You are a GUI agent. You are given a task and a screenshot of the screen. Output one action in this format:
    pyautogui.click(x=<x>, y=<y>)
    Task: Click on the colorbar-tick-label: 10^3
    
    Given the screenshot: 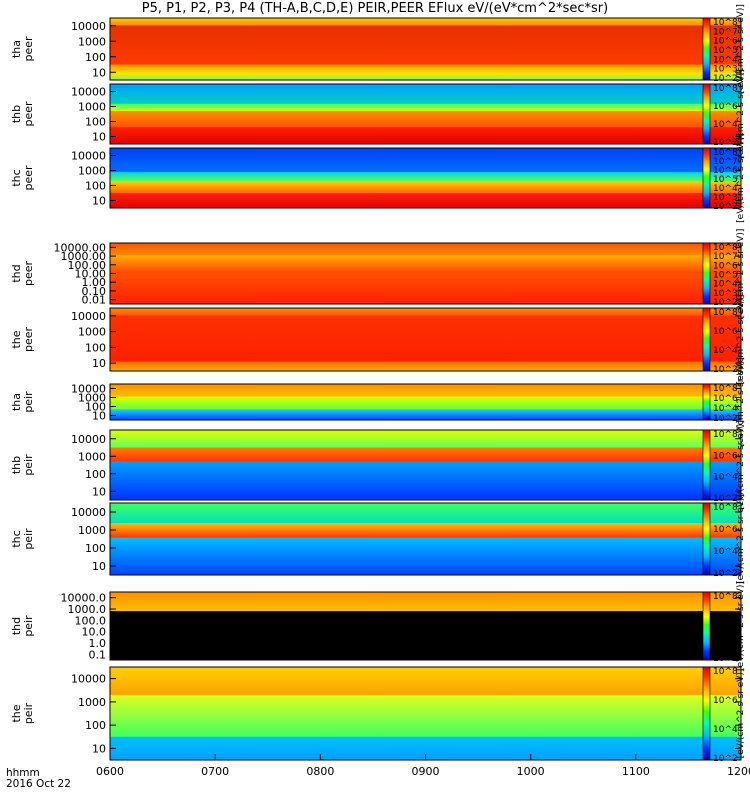 What is the action you would take?
    pyautogui.click(x=725, y=198)
    